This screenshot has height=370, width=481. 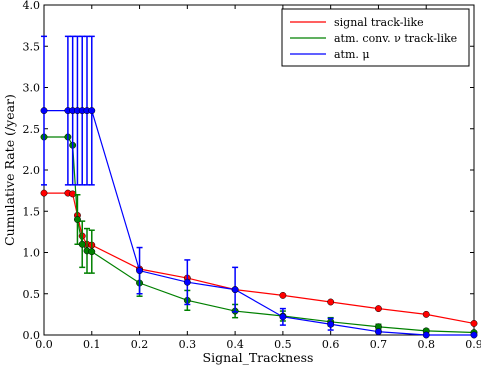 I want to click on y-tick-label: 2.0, so click(x=32, y=170).